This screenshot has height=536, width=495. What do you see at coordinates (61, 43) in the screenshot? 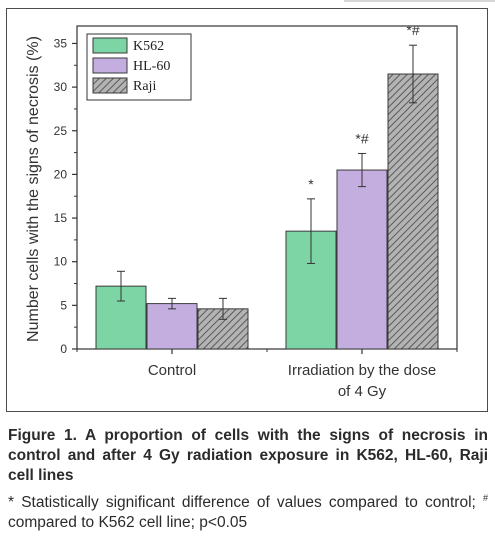
I see `y-tick-label: 35` at bounding box center [61, 43].